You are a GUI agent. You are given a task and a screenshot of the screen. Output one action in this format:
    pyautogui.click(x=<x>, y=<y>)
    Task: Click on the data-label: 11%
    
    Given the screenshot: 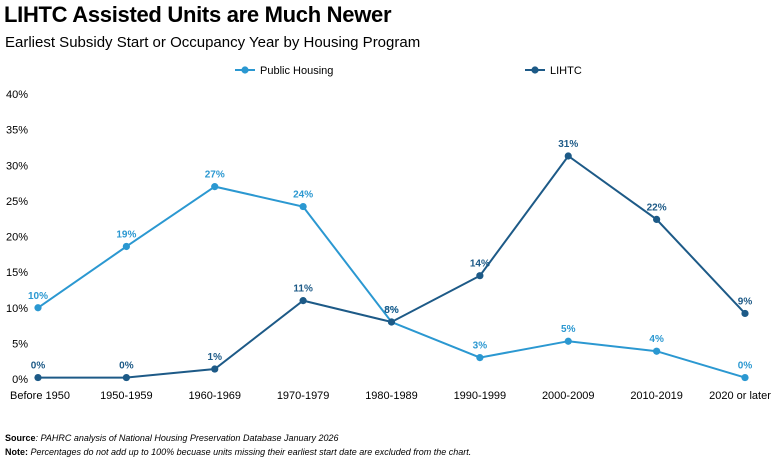 What is the action you would take?
    pyautogui.click(x=303, y=289)
    